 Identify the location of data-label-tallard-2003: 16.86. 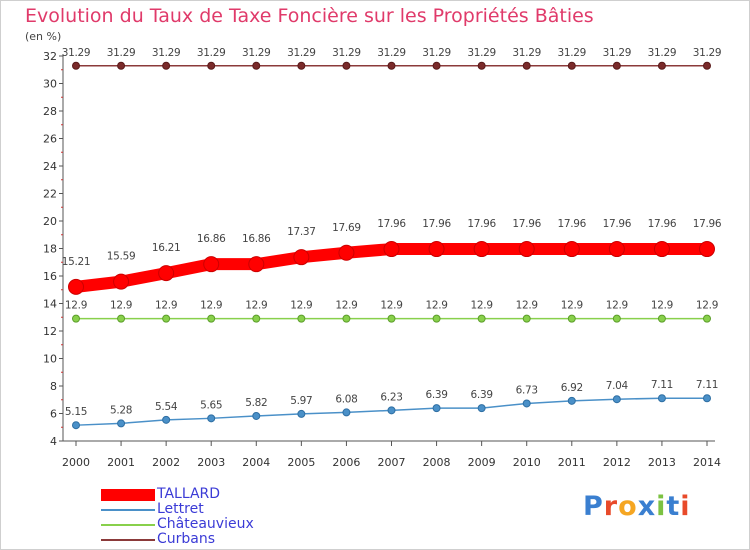
(211, 239).